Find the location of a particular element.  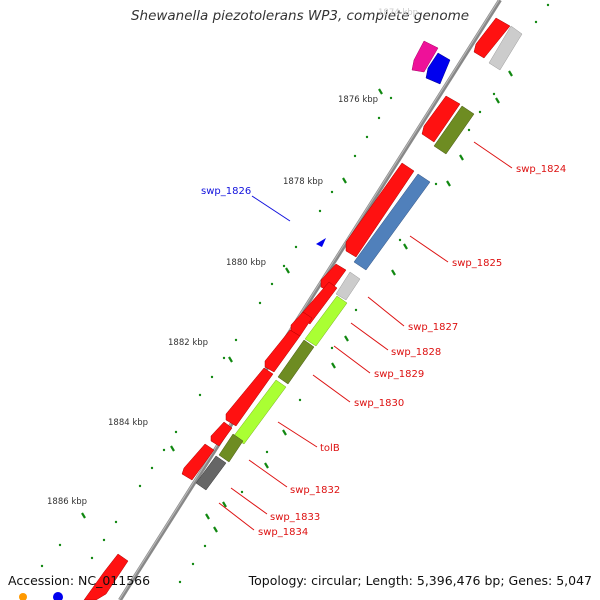

gene-label: swp_1824 is located at coordinates (541, 169).